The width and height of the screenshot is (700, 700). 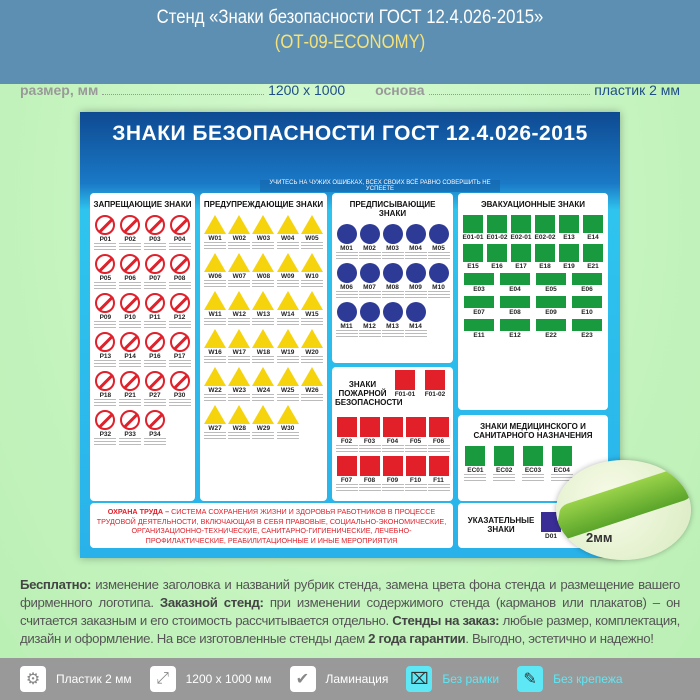 What do you see at coordinates (392, 441) in the screenshot?
I see `sign-code: F04` at bounding box center [392, 441].